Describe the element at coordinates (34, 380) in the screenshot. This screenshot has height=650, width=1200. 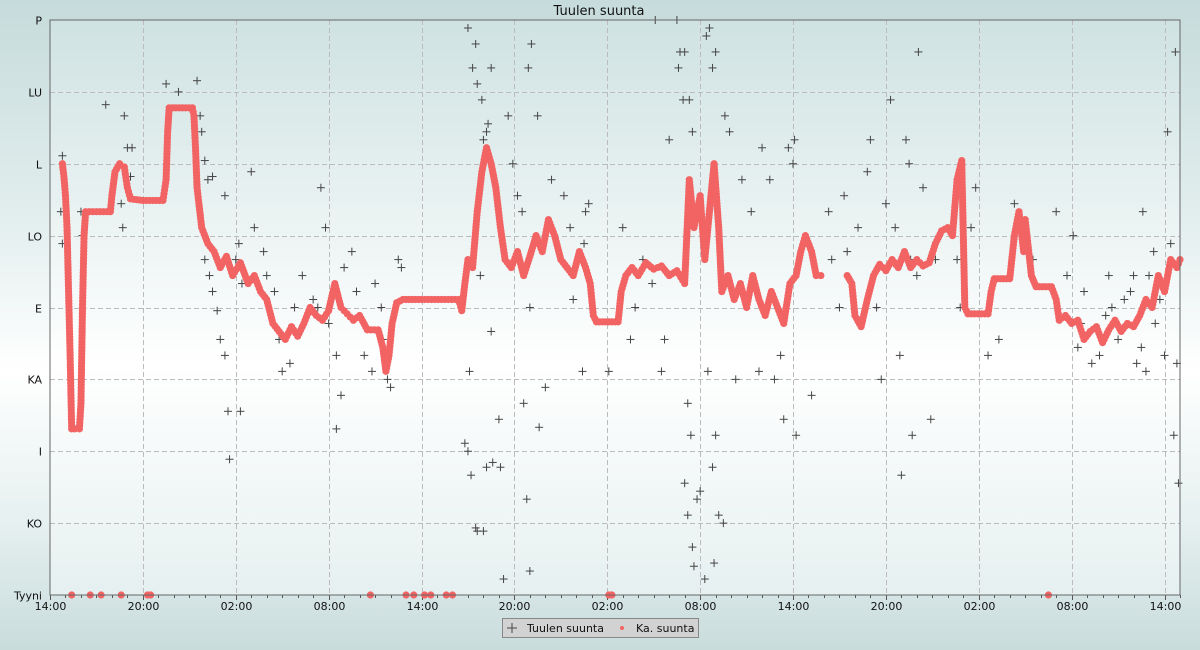
I see `y-tick-label: KA` at that location.